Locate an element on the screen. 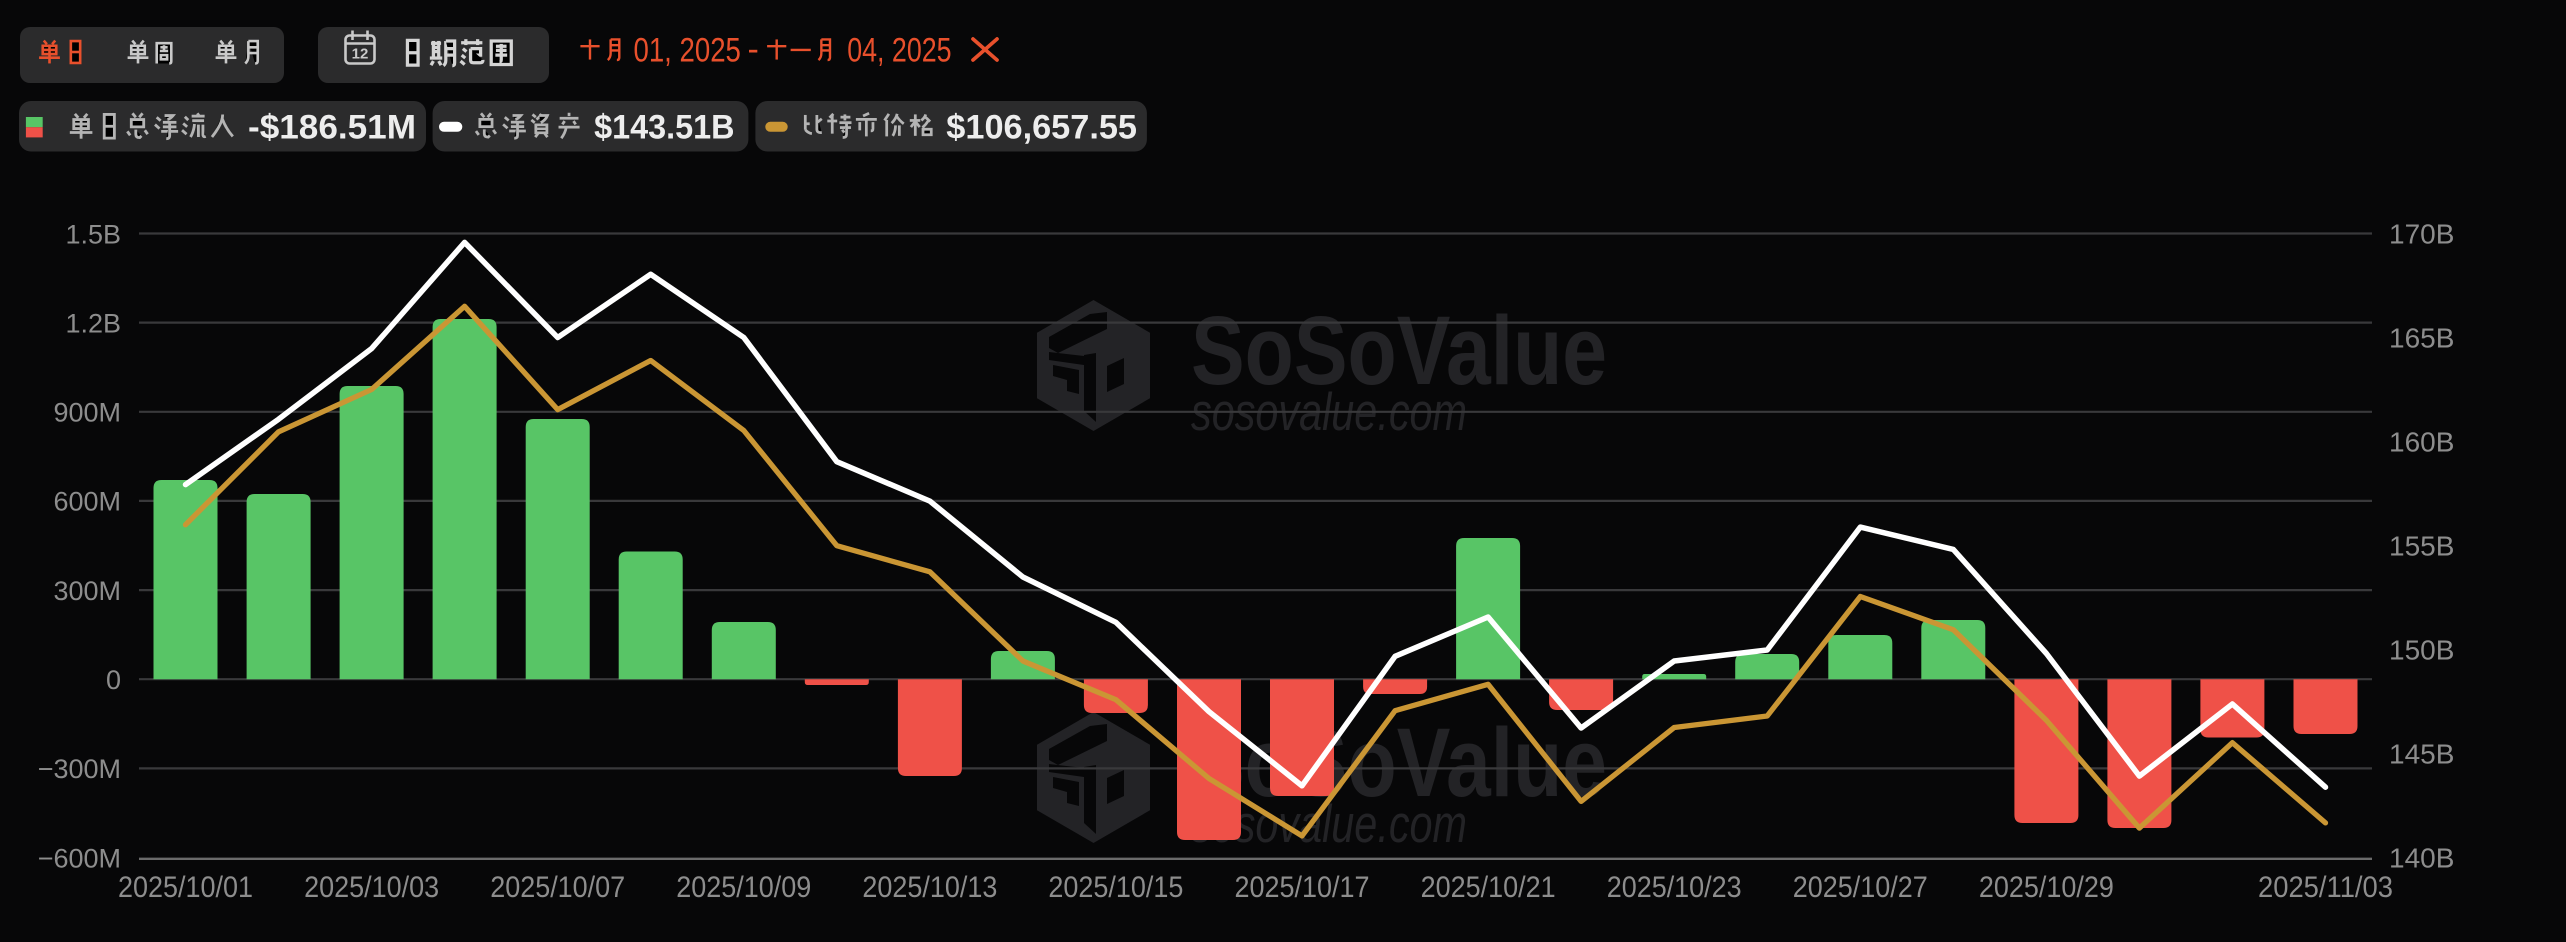 Image resolution: width=2566 pixels, height=942 pixels. svg-text: 155B is located at coordinates (2421, 546).